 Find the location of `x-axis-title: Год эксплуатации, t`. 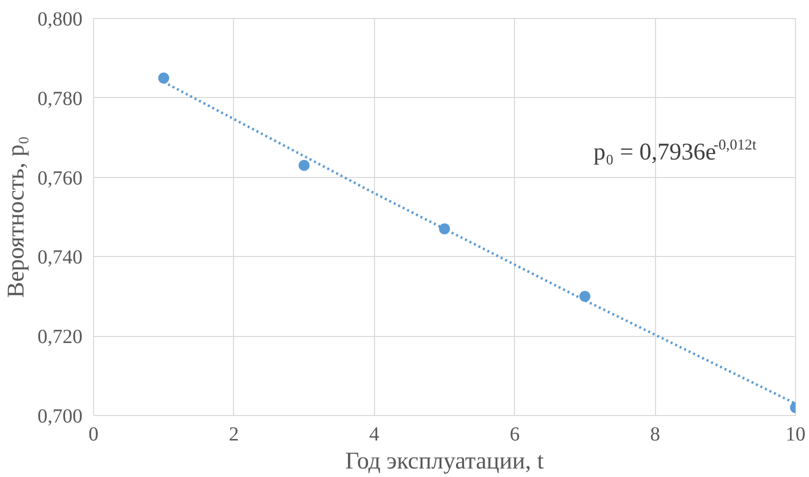

x-axis-title: Год эксплуатации, t is located at coordinates (444, 461).